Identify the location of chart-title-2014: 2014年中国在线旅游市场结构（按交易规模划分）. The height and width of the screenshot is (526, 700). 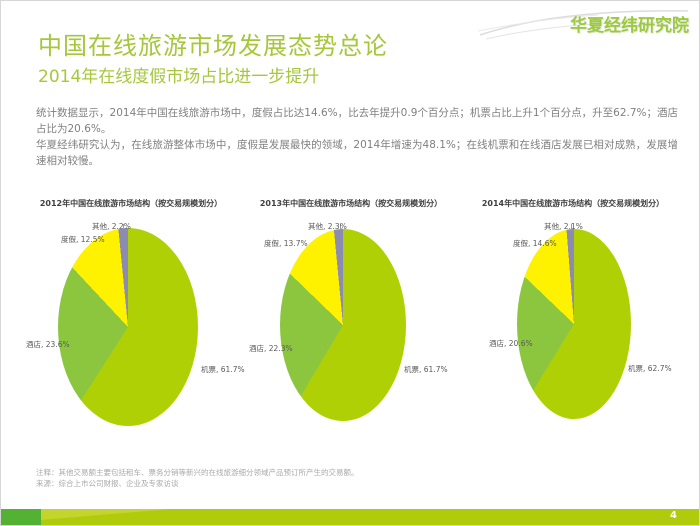
(573, 203).